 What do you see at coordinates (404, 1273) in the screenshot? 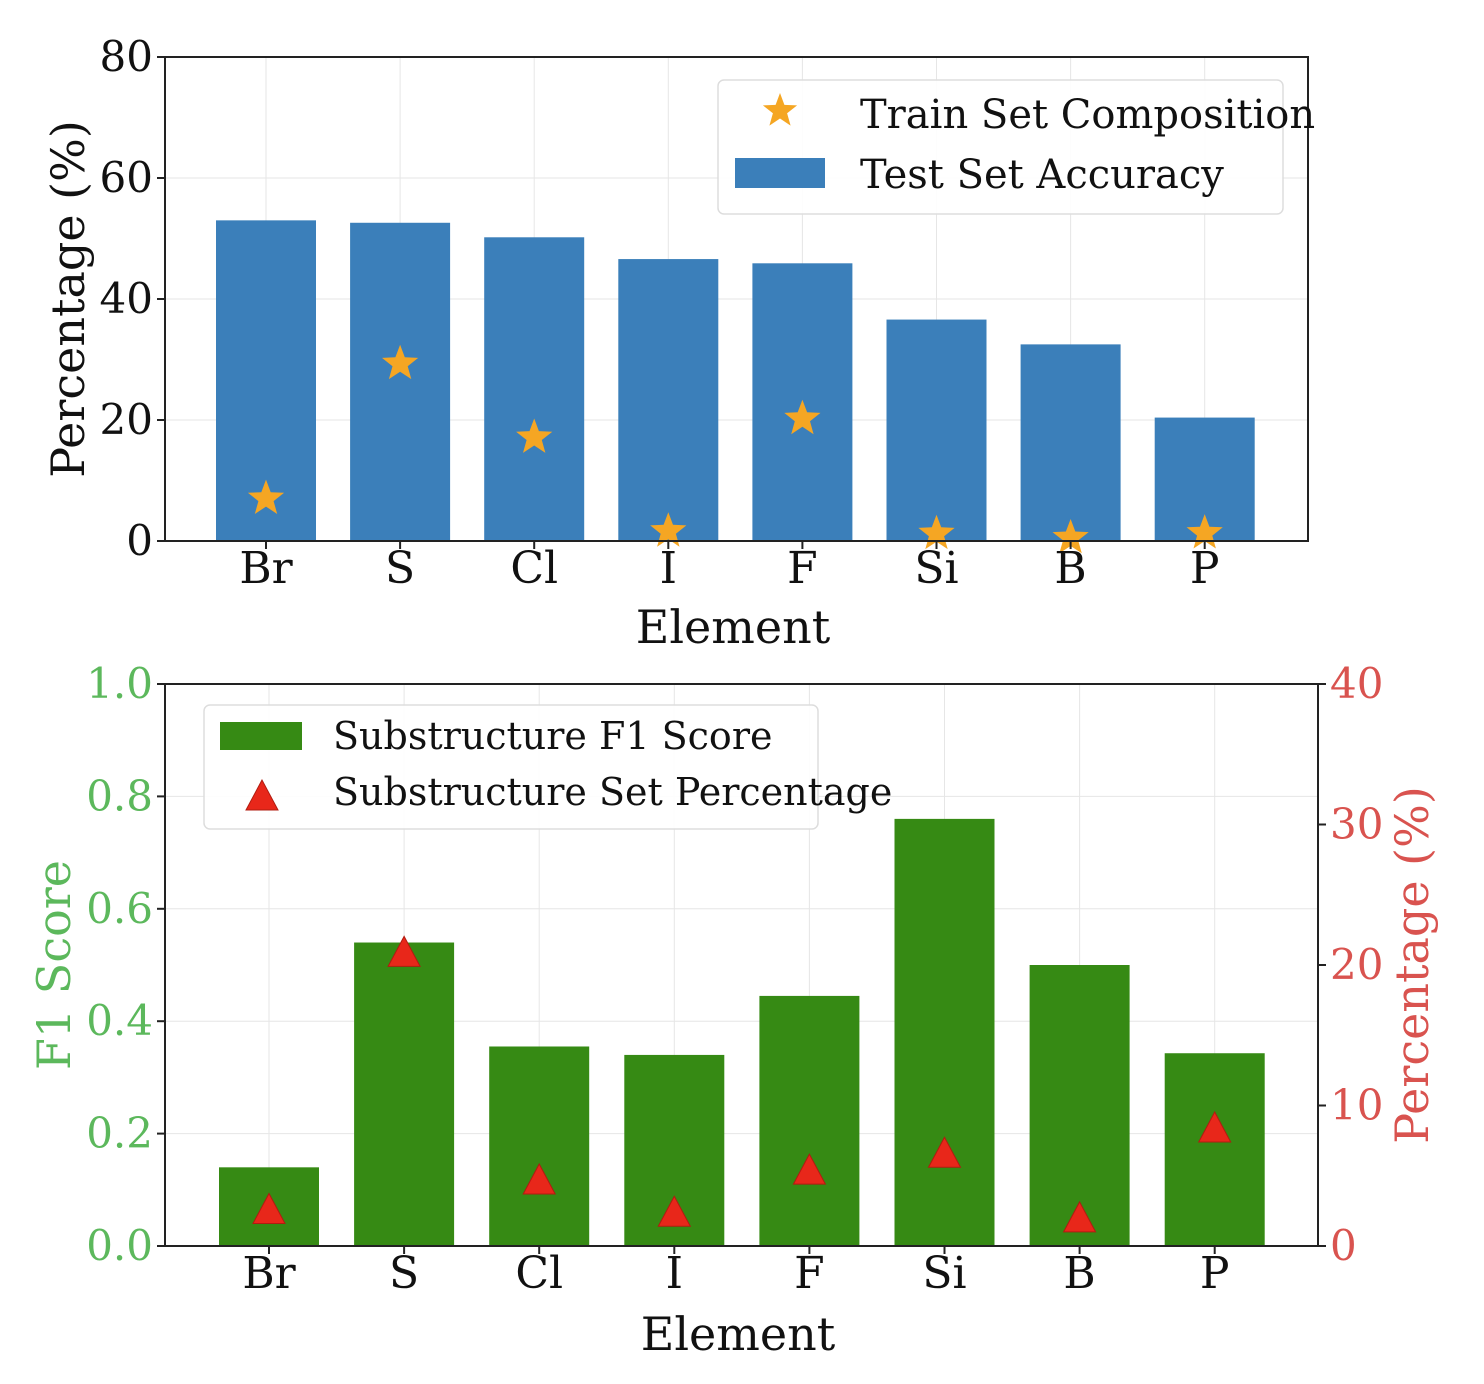
I see `bottom-x-tick-label: S` at bounding box center [404, 1273].